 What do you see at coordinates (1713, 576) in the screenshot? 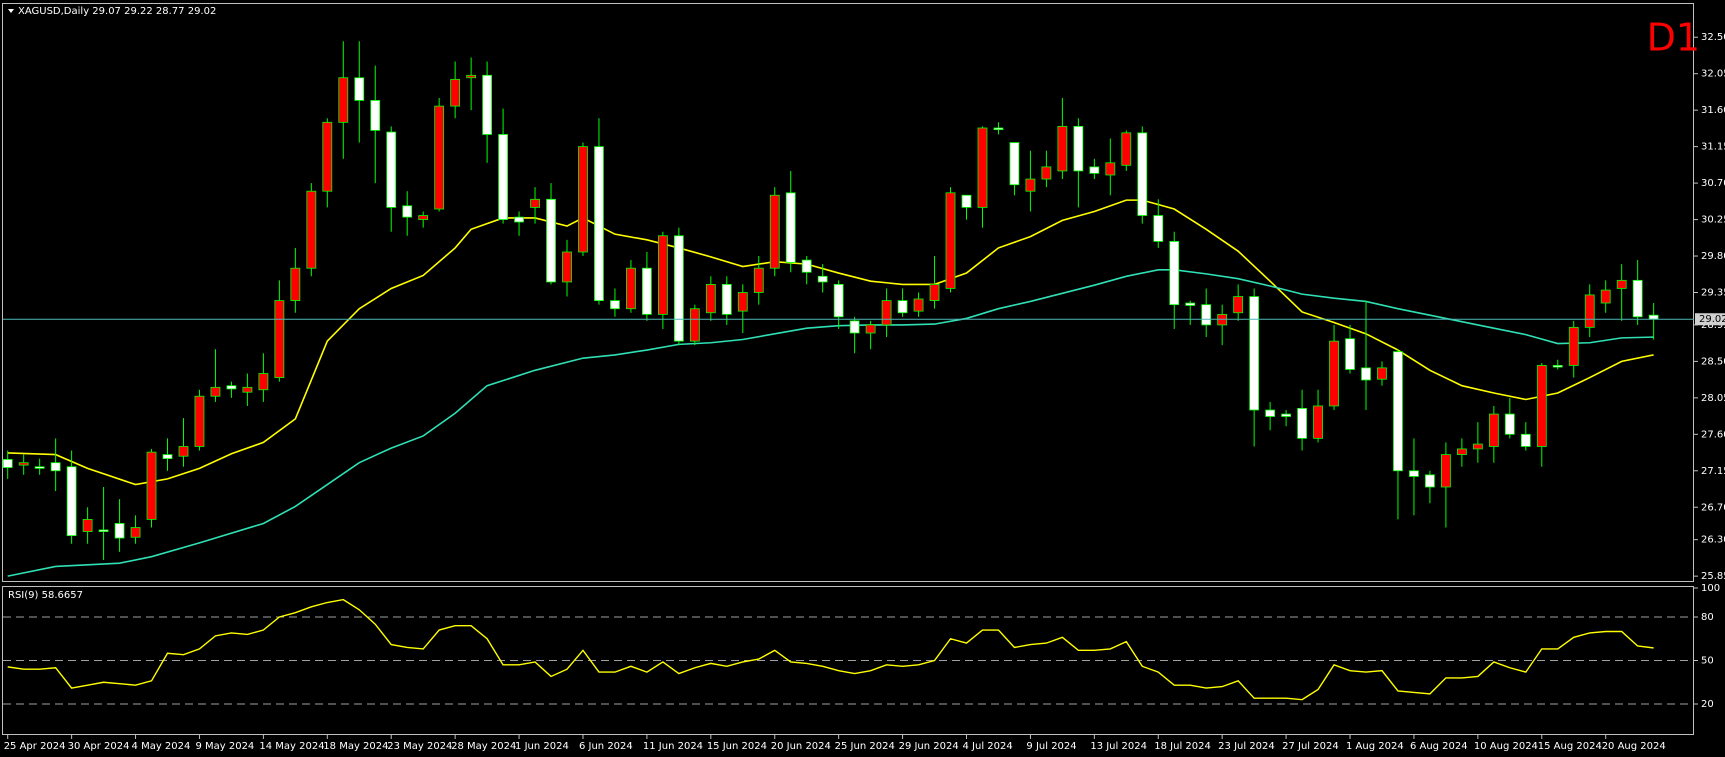
I see `y-tick-label: 25.85` at bounding box center [1713, 576].